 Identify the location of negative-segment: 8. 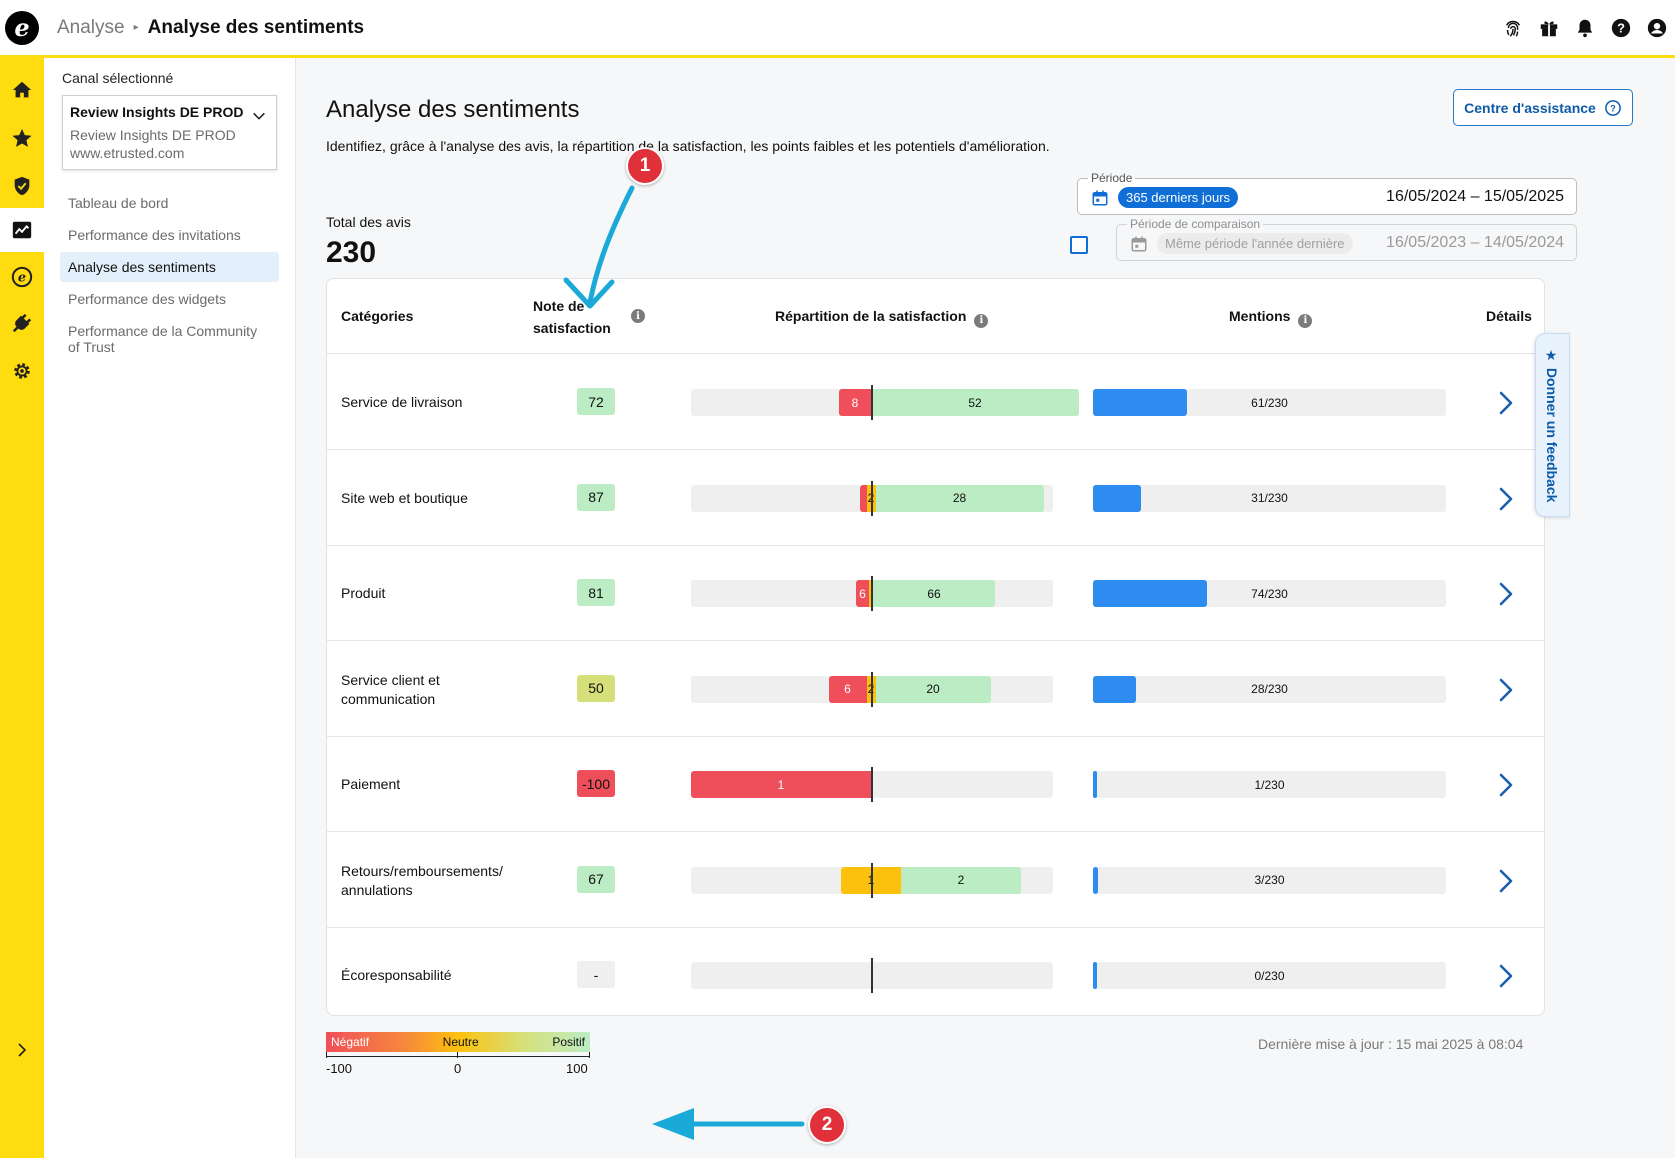
(855, 402).